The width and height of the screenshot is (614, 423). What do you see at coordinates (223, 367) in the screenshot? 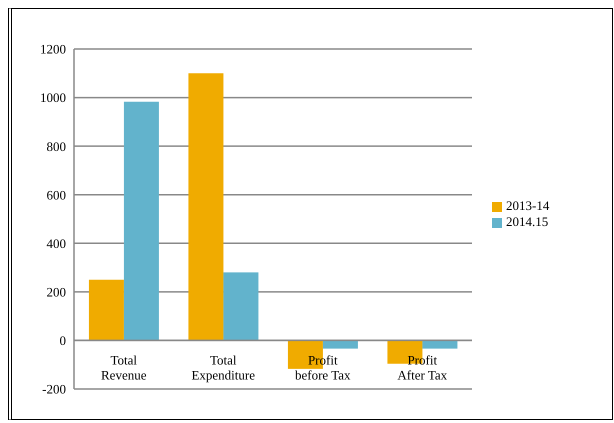
I see `x-tick-label: Total Expenditure` at bounding box center [223, 367].